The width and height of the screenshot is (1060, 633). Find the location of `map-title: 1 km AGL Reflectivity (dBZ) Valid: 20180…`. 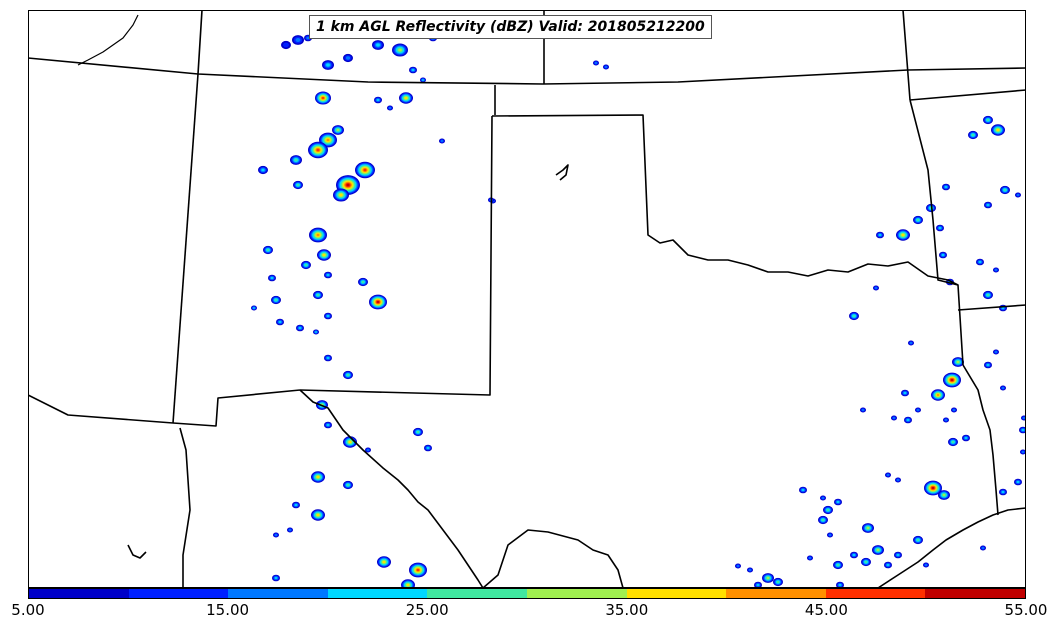

map-title: 1 km AGL Reflectivity (dBZ) Valid: 20180… is located at coordinates (510, 27).